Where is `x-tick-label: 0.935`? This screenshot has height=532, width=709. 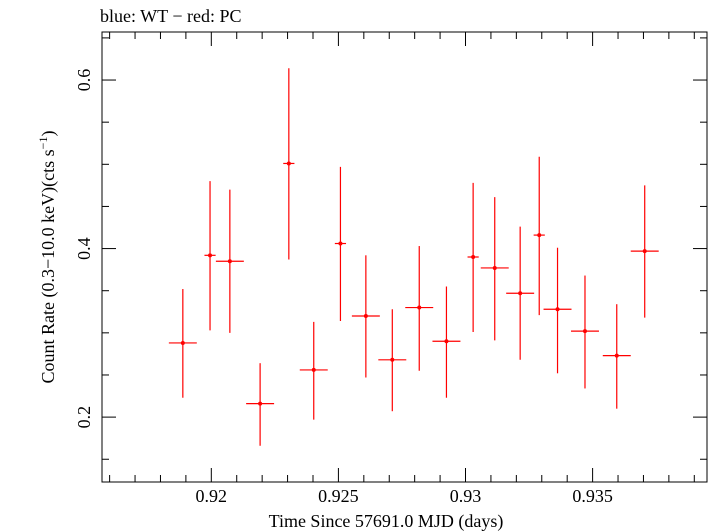 x-tick-label: 0.935 is located at coordinates (592, 496).